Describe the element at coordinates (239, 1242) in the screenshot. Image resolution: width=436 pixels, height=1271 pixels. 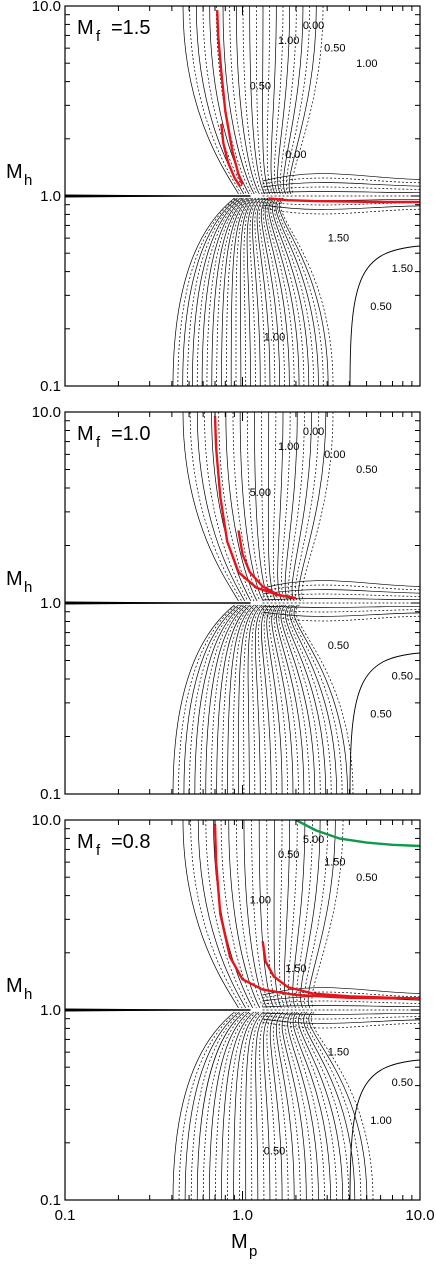
I see `x-axis-label: M` at that location.